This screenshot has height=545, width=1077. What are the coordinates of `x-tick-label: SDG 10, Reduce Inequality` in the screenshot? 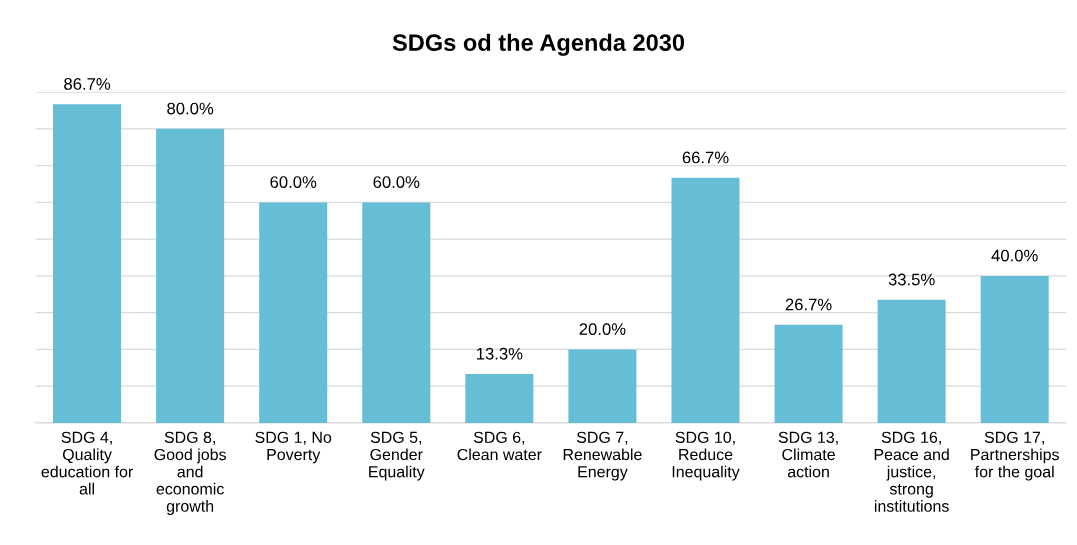 It's located at (706, 456).